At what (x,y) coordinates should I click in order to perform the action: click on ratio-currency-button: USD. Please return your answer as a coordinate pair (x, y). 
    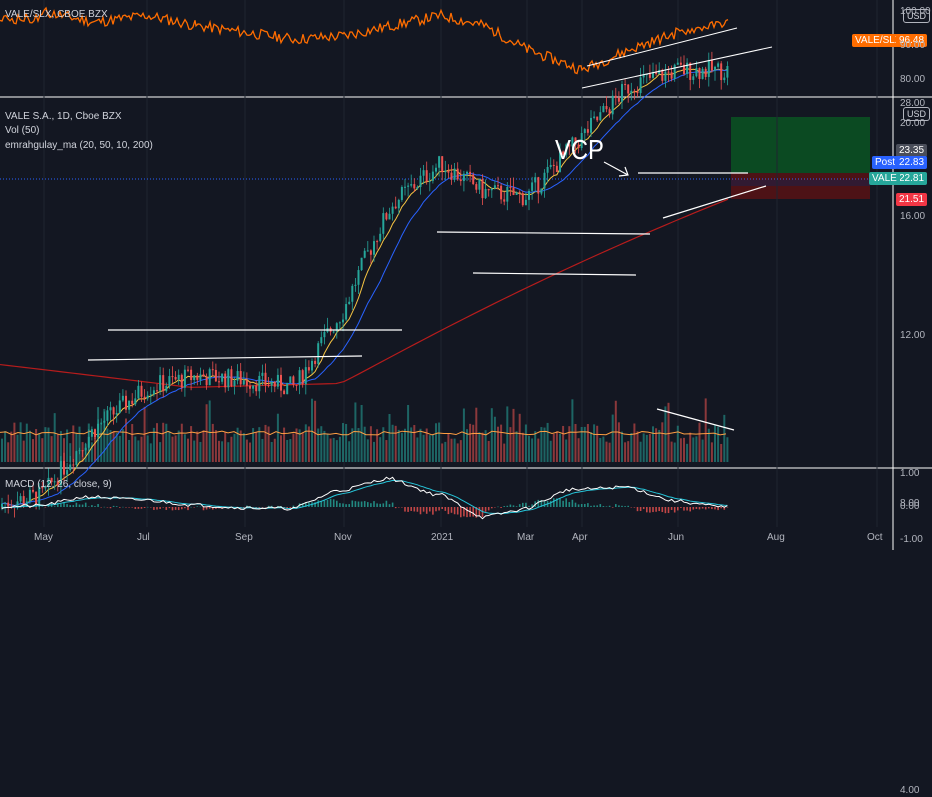
    Looking at the image, I should click on (917, 16).